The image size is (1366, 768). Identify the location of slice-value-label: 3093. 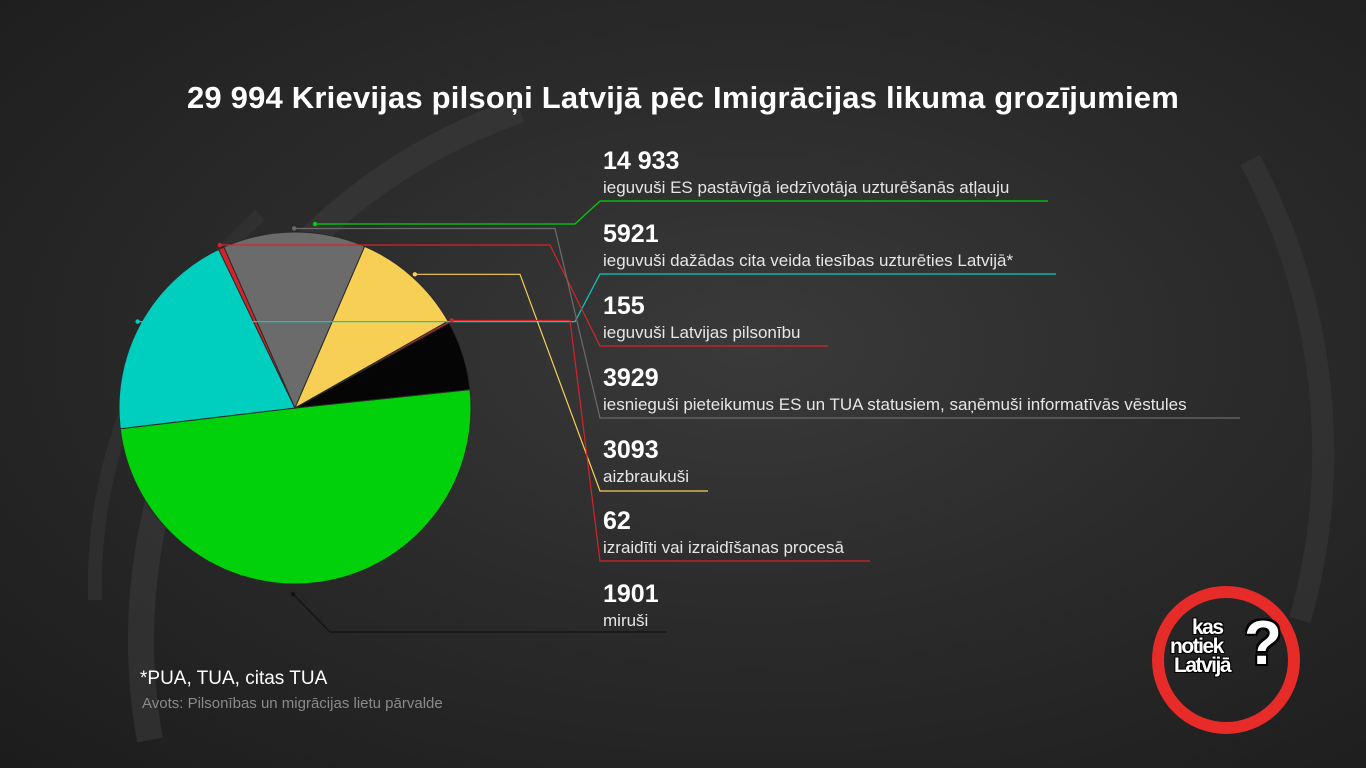
(631, 450).